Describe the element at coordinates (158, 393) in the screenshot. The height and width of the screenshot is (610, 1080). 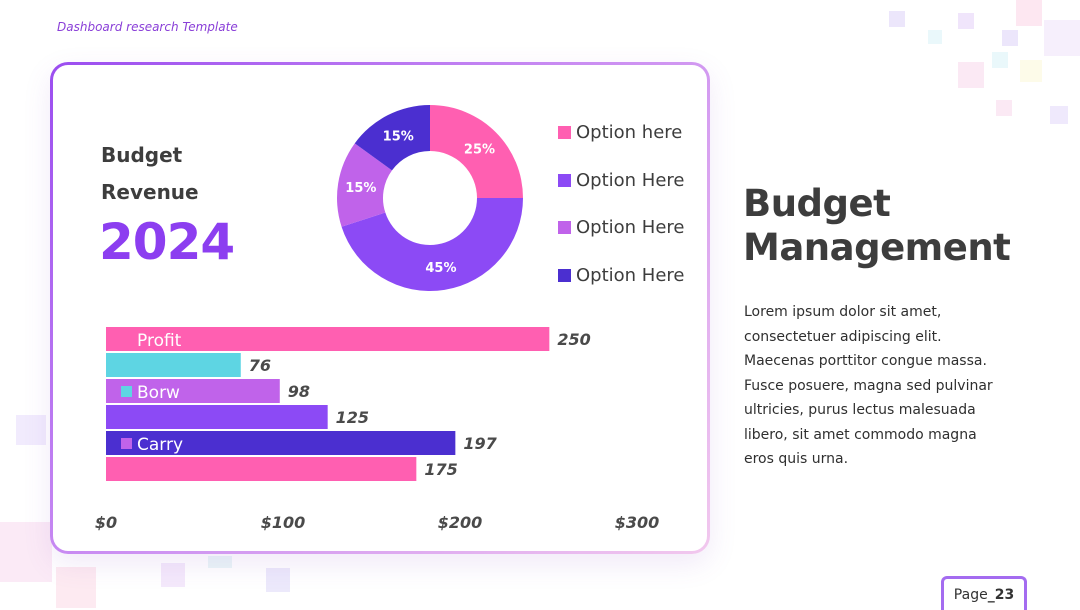
I see `bar-inline-label: Borw` at that location.